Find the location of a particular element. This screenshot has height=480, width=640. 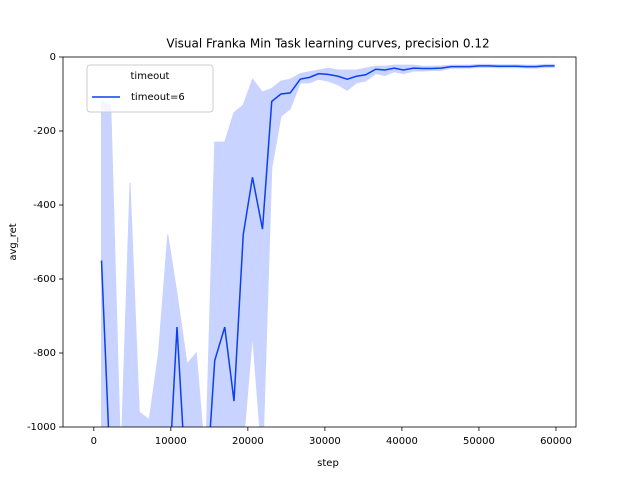

y-tick-label: -800 is located at coordinates (44, 353).